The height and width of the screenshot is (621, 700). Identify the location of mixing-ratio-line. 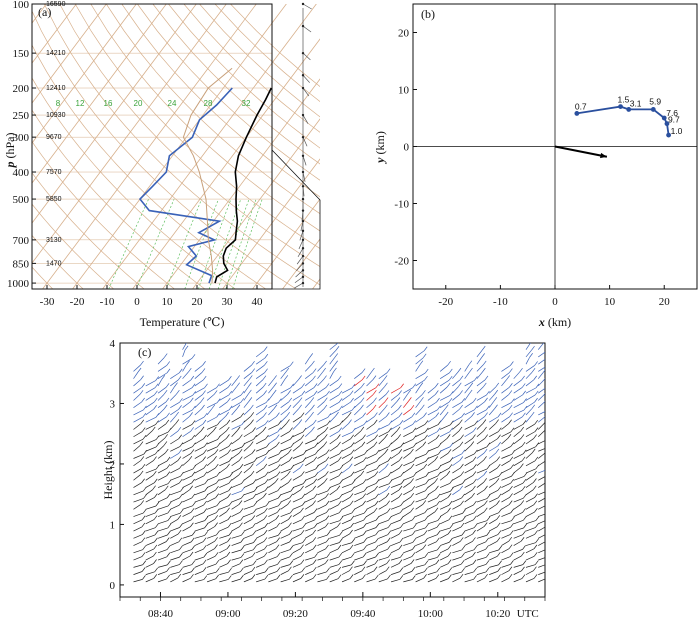
(241, 243).